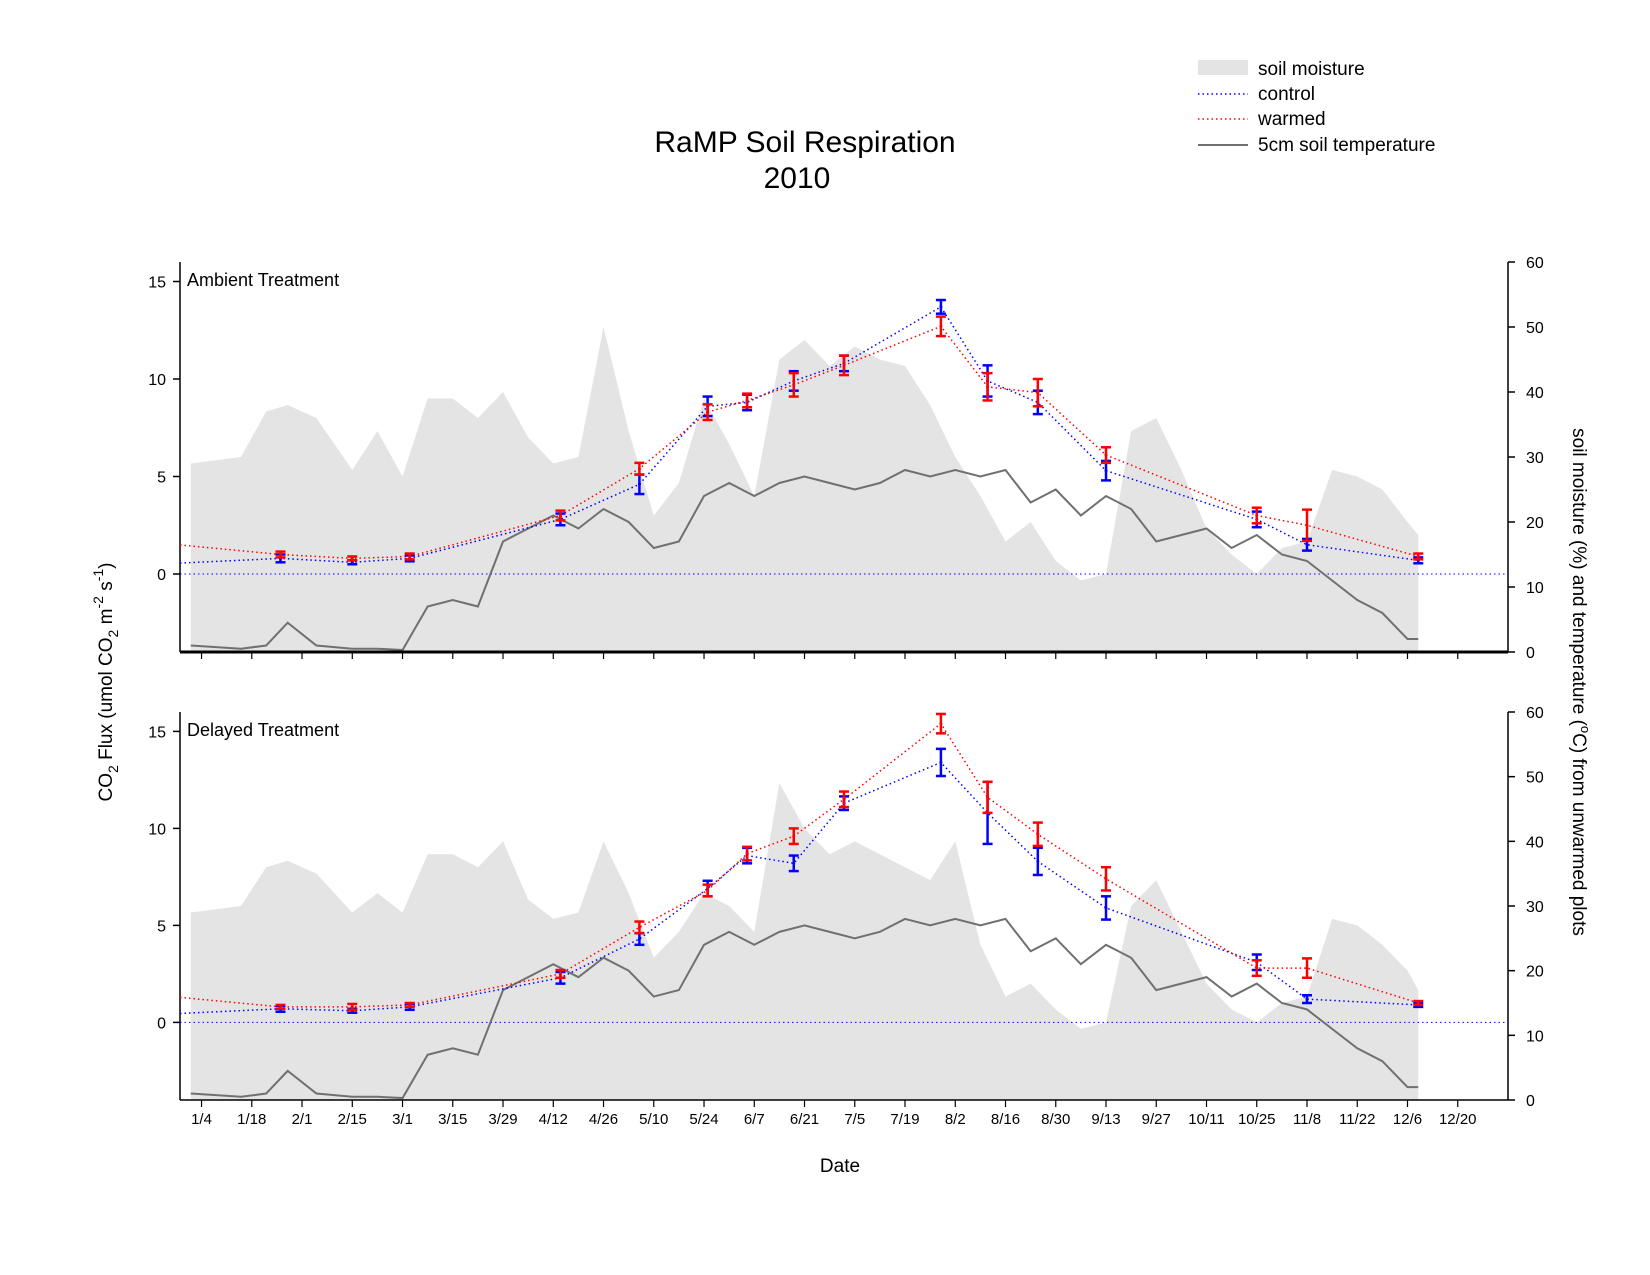 This screenshot has height=1275, width=1650. I want to click on x-tick-label: 5/10, so click(653, 1119).